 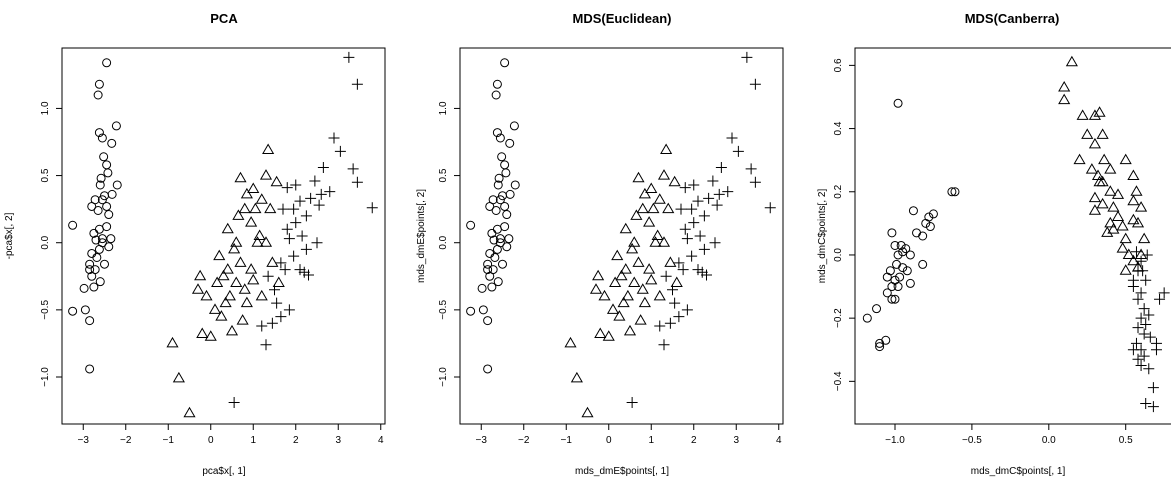 I want to click on y-tick-label: −0.5, so click(x=443, y=310).